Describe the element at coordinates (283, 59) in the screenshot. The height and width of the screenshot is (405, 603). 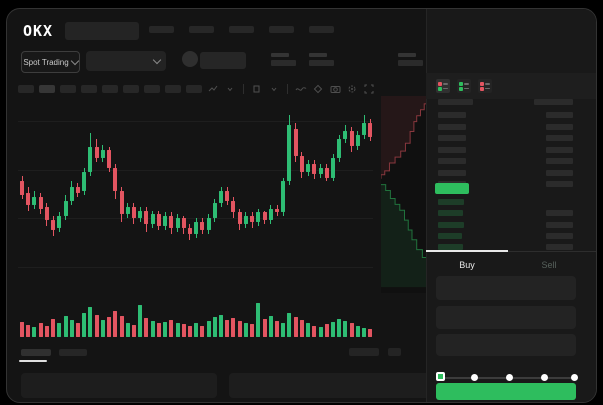
I see `ticker-stat-placeholder` at that location.